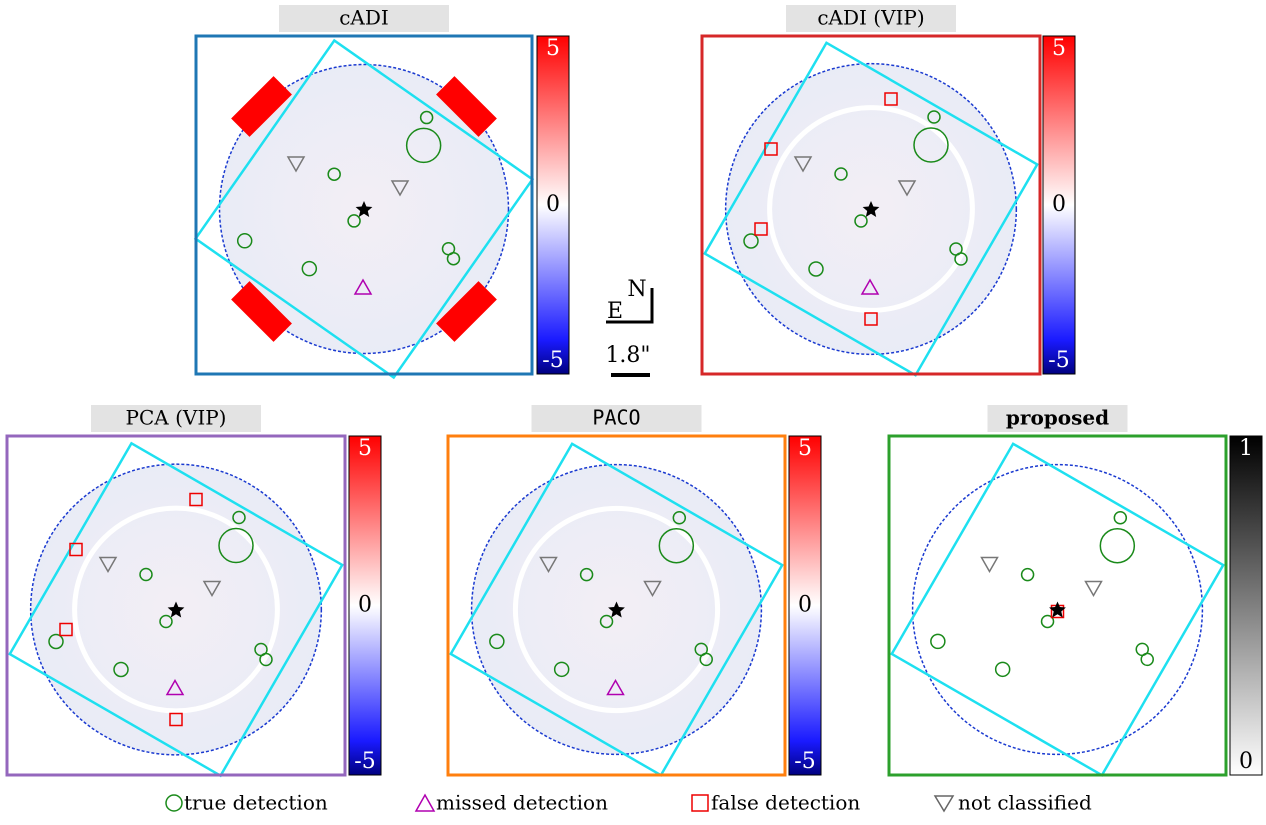  I want to click on legend-text: true detection, so click(256, 803).